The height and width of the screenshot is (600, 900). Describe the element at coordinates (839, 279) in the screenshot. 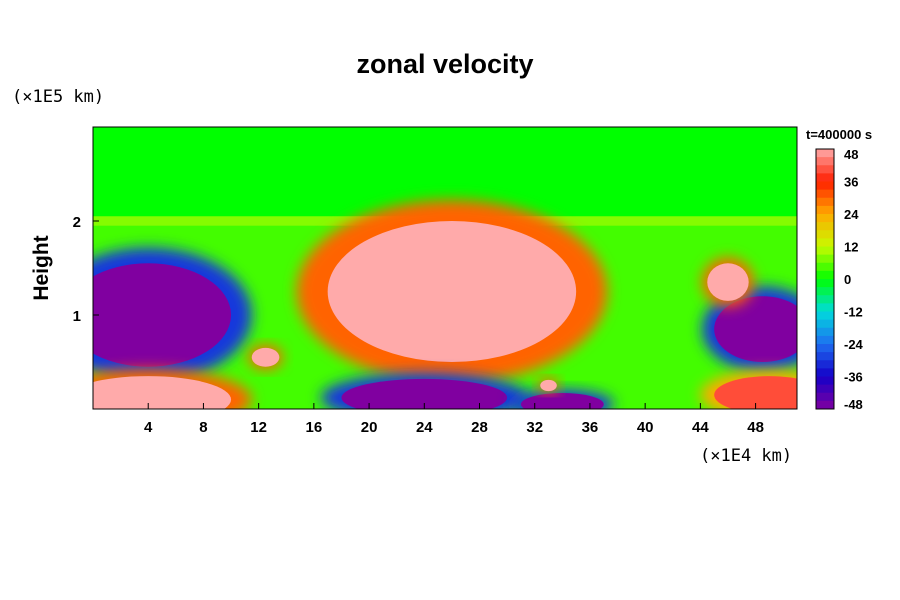

I see `colorbar: 48 36 24 12 0 -12 -24 -36 -48` at that location.